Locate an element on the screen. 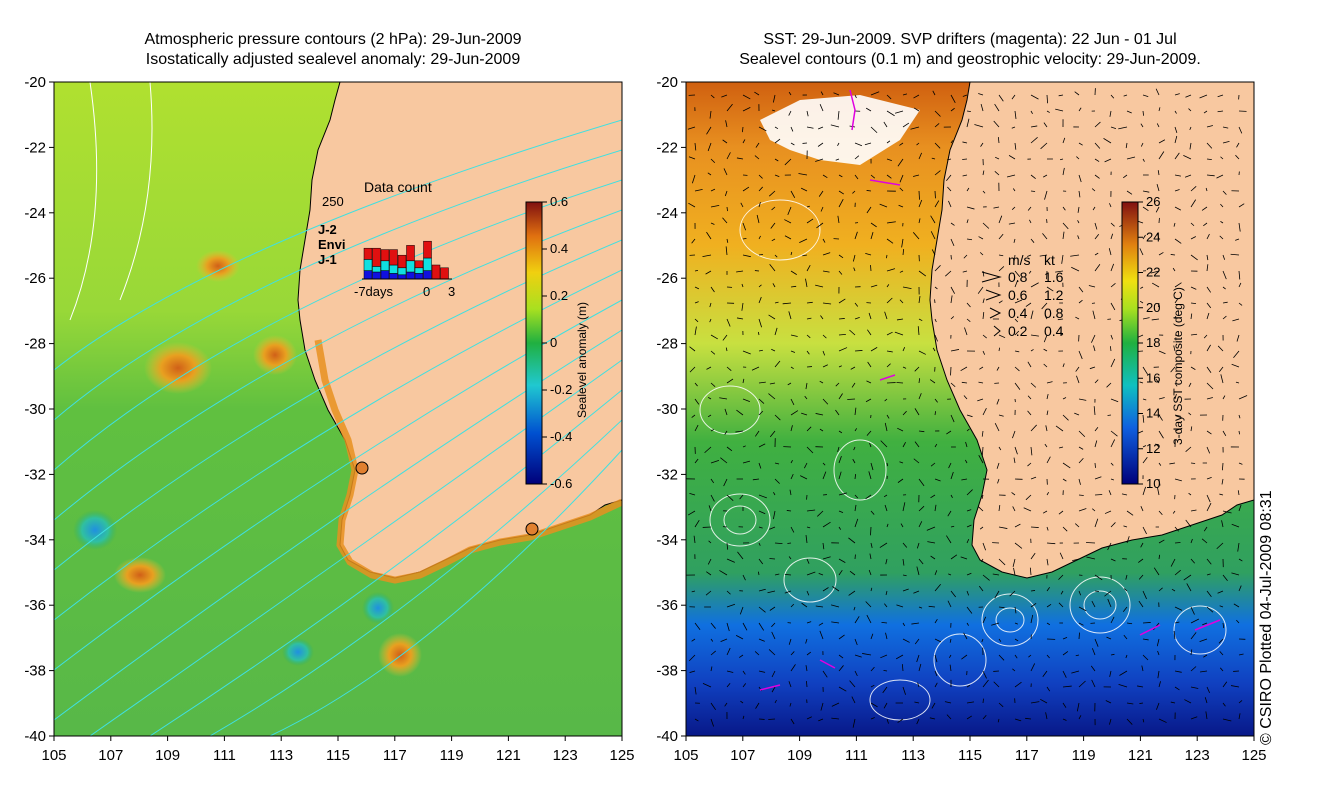 Image resolution: width=1320 pixels, height=810 pixels. x-tick-label: 105 is located at coordinates (685, 755).